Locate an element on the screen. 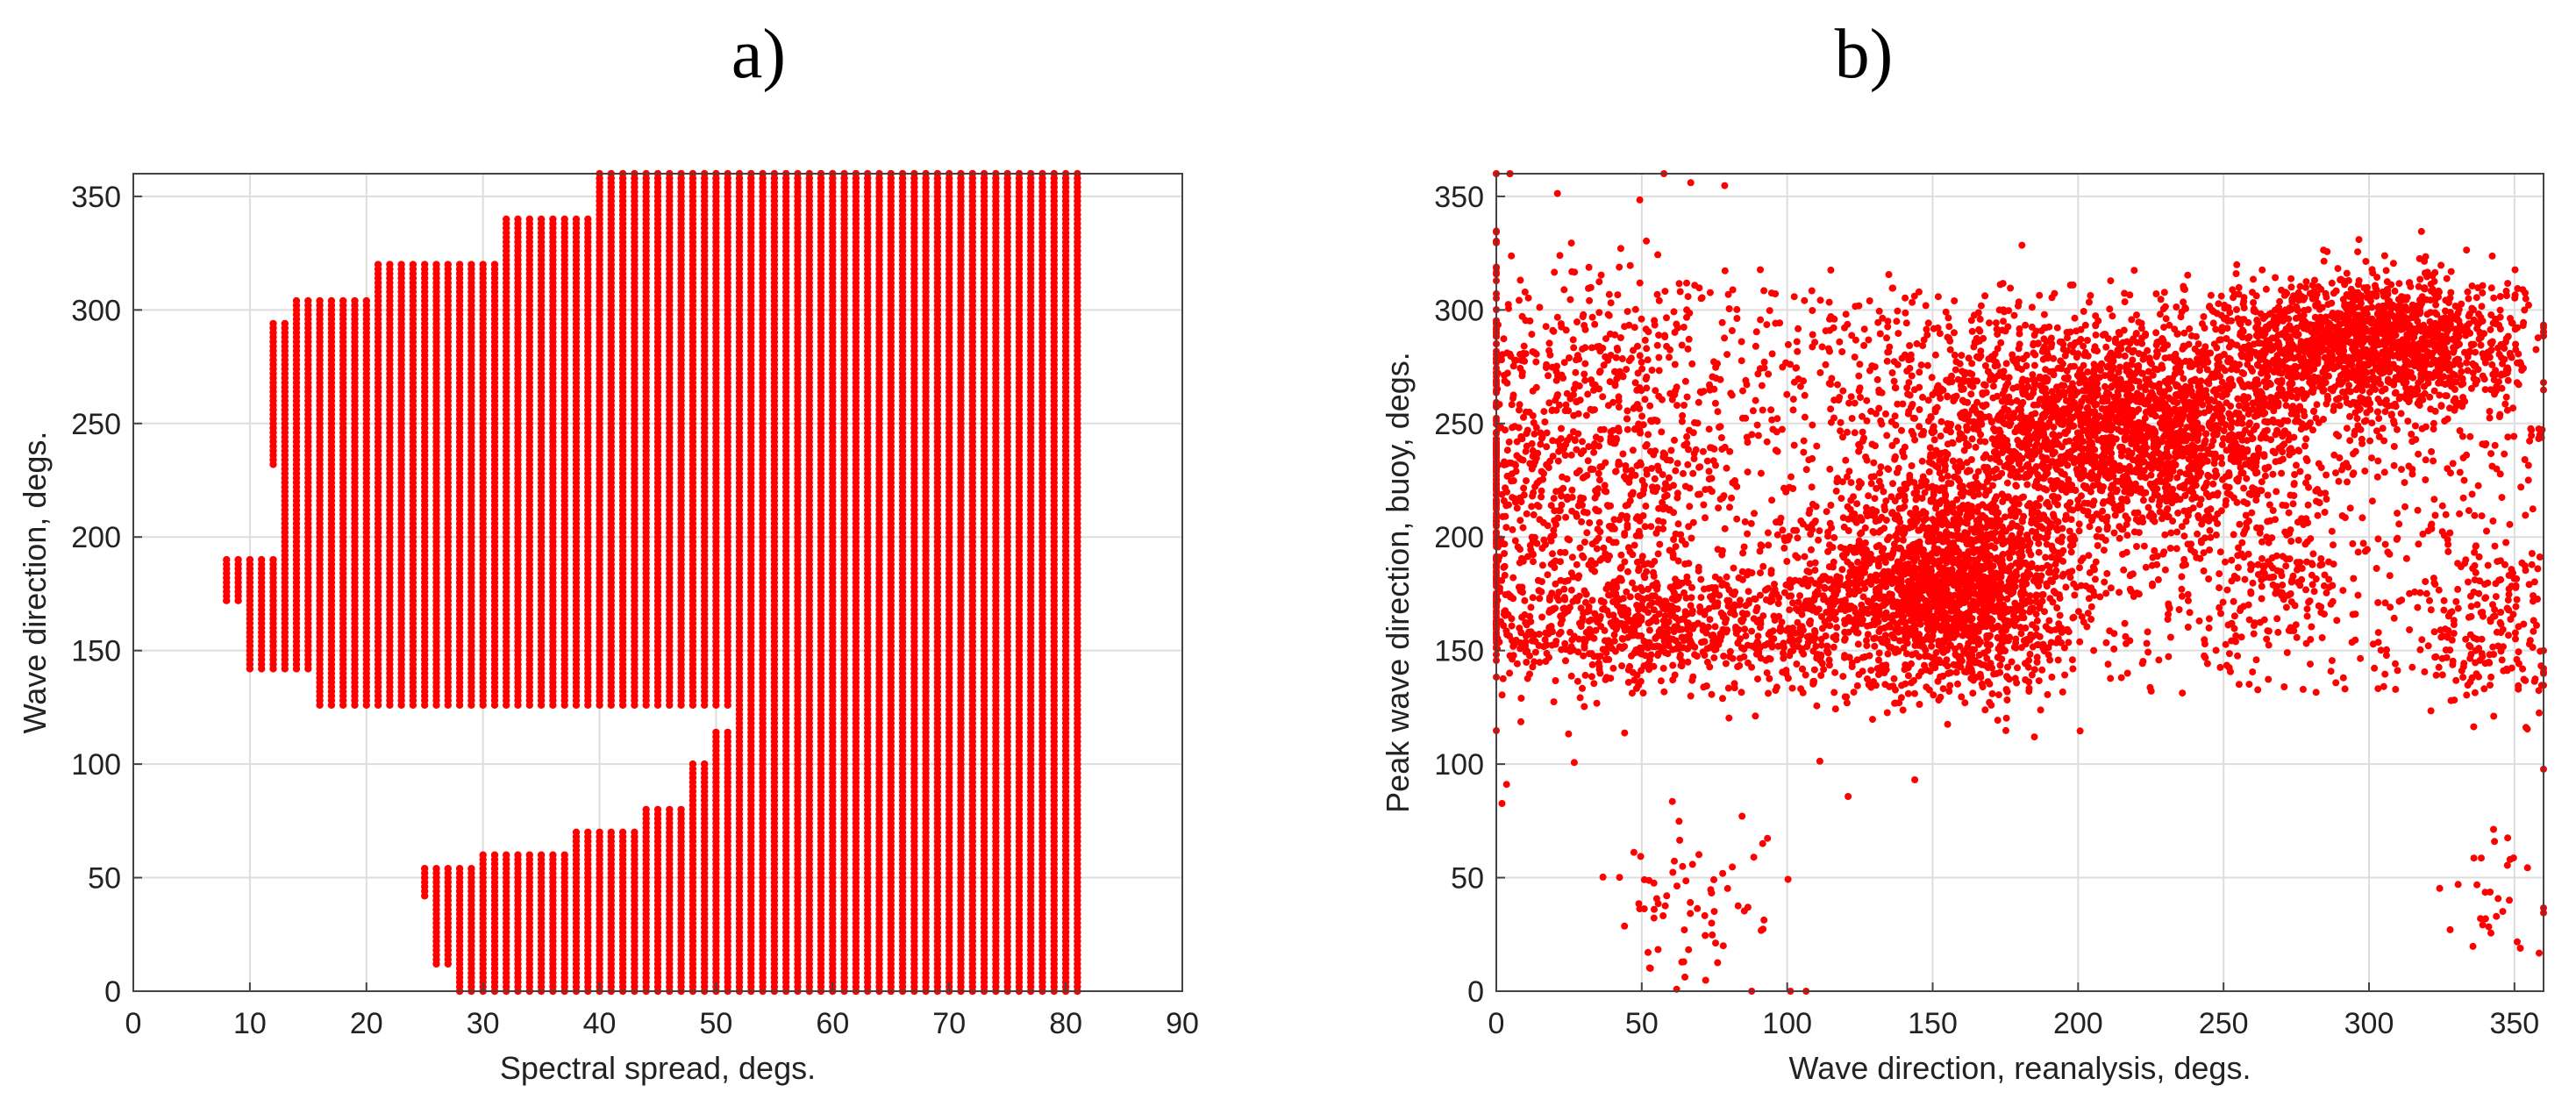 The height and width of the screenshot is (1114, 2576). panel-a-label: a) is located at coordinates (759, 54).